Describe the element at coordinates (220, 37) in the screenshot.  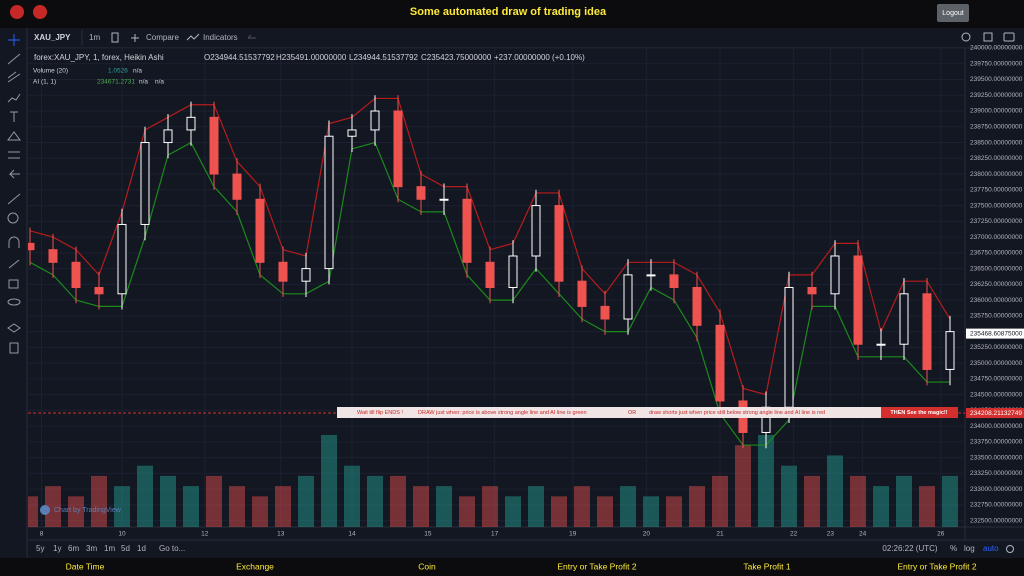
I see `indicators-button: Indicators` at that location.